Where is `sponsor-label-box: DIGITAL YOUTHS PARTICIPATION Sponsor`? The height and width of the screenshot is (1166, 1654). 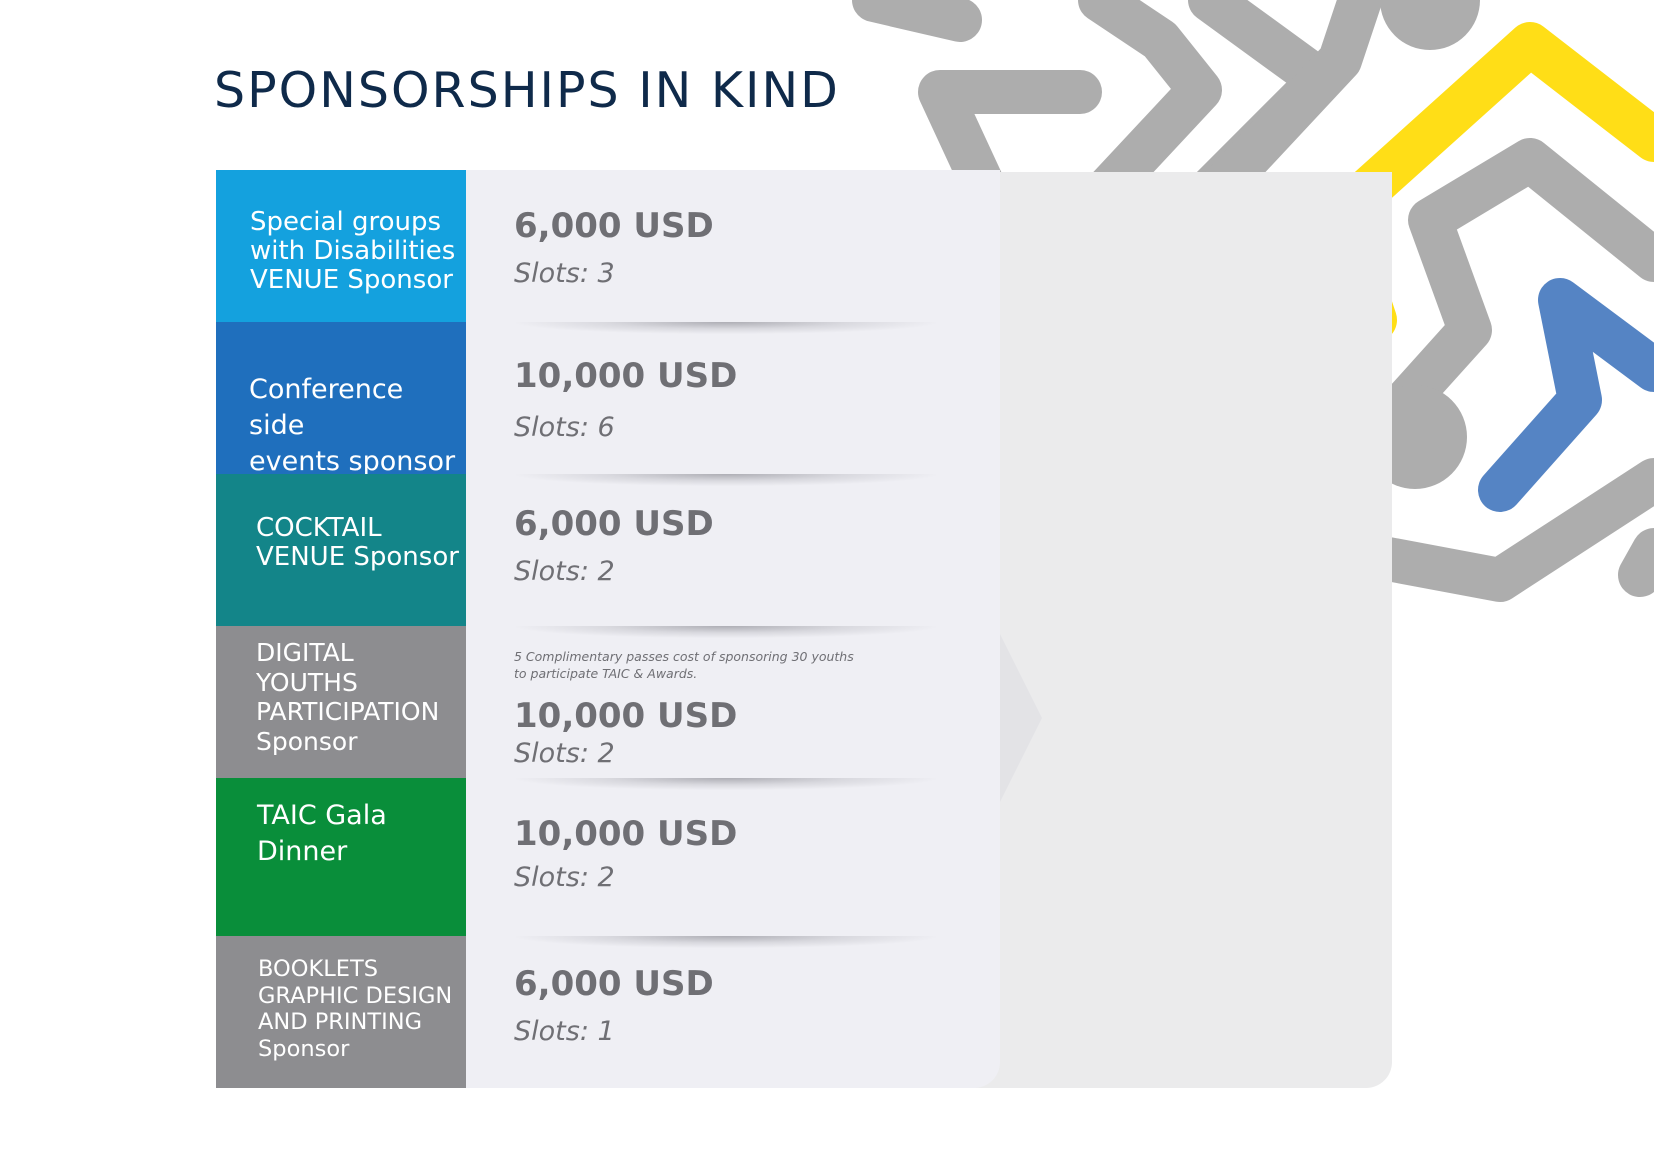 sponsor-label-box: DIGITAL YOUTHS PARTICIPATION Sponsor is located at coordinates (341, 702).